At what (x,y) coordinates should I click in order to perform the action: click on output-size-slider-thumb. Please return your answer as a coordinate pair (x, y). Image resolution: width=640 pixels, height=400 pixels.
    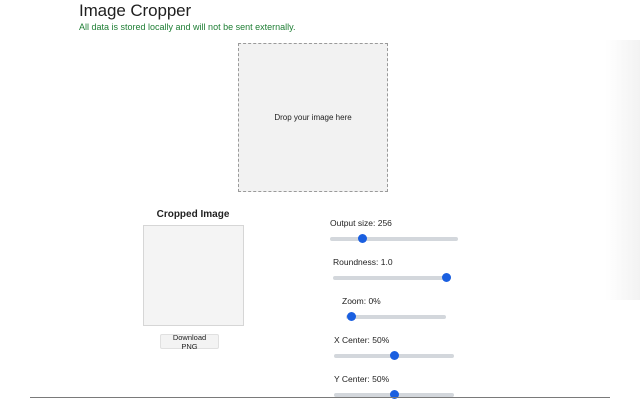
    Looking at the image, I should click on (362, 238).